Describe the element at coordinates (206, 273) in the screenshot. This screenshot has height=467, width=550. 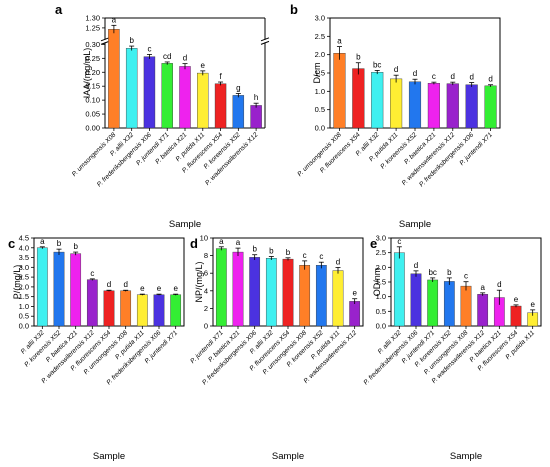
I see `y-tick-label: 6` at that location.